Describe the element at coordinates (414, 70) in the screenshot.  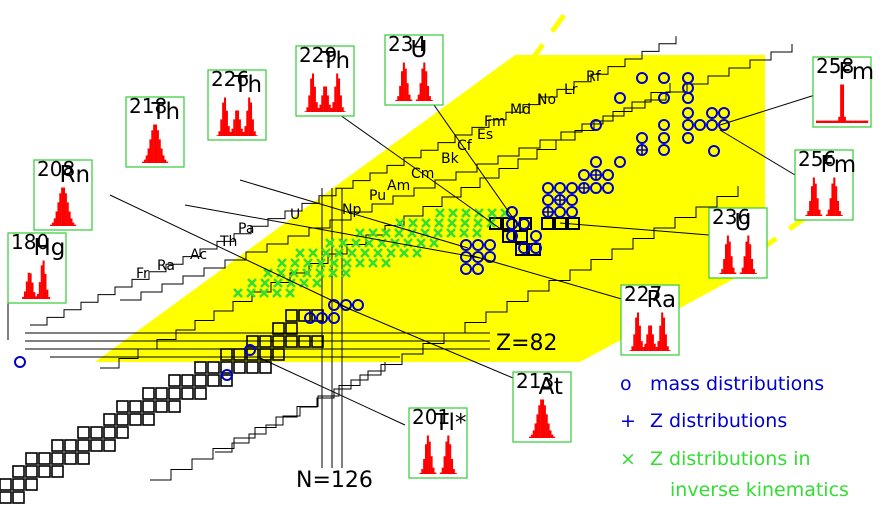
I see `inset-frame` at that location.